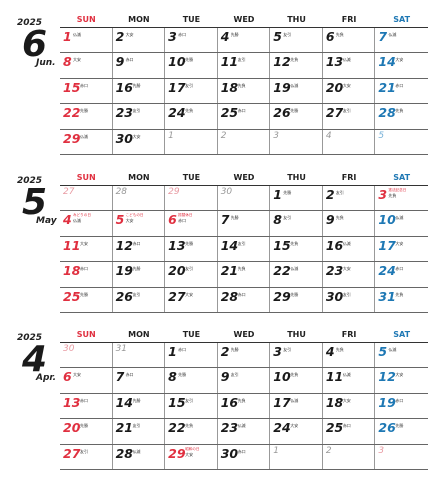 This screenshot has width=436, height=479. I want to click on day-cell: 24 大安, so click(296, 431).